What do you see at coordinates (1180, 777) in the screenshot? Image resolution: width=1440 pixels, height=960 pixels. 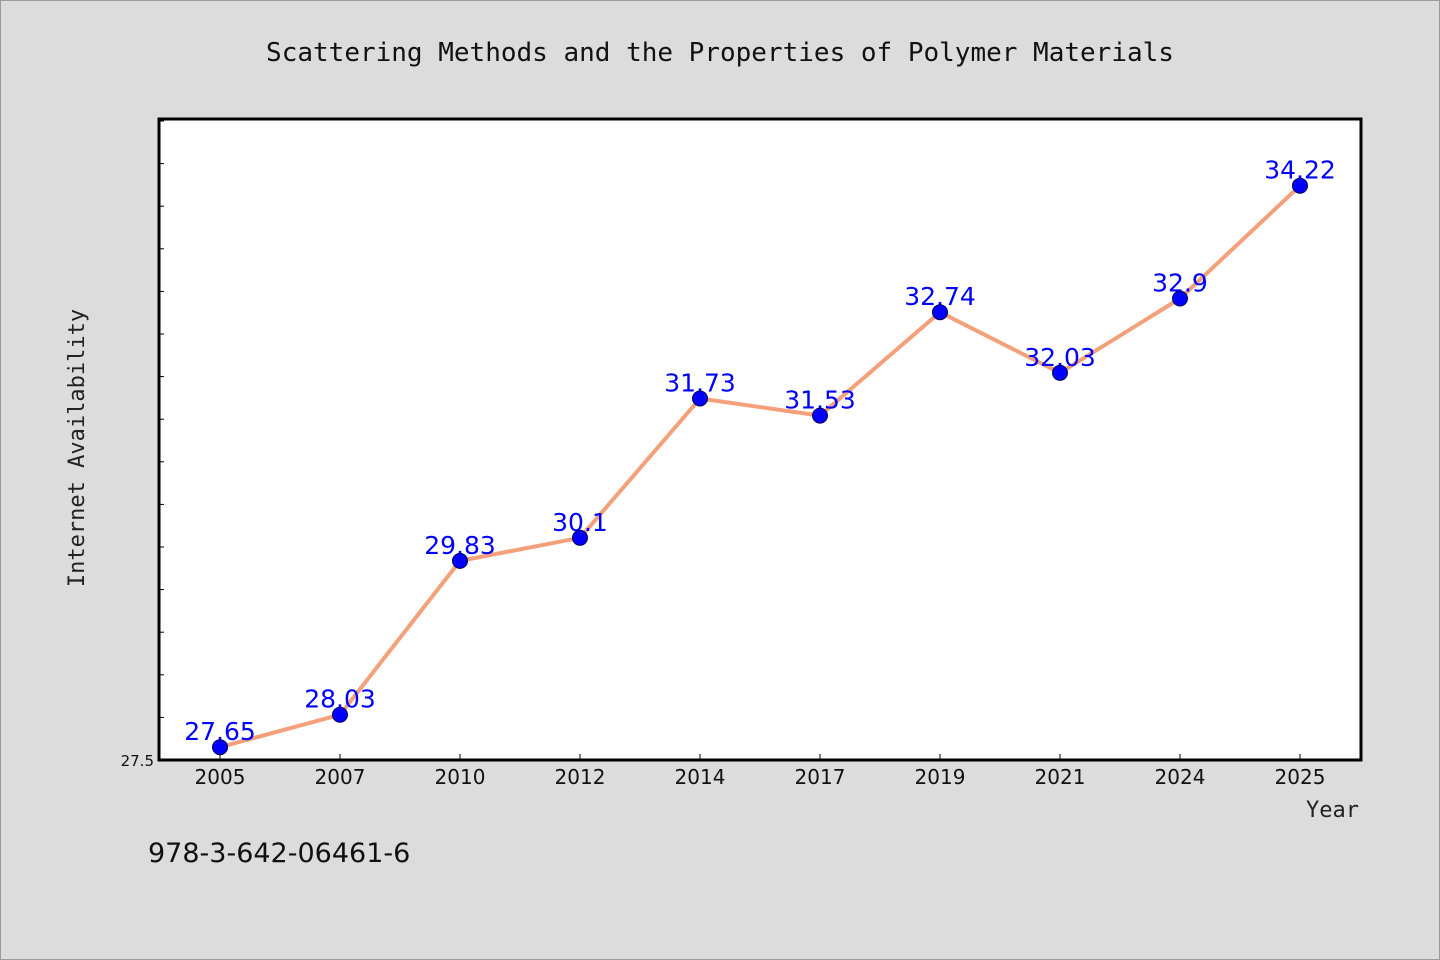 I see `x-tick-label: 2024` at bounding box center [1180, 777].